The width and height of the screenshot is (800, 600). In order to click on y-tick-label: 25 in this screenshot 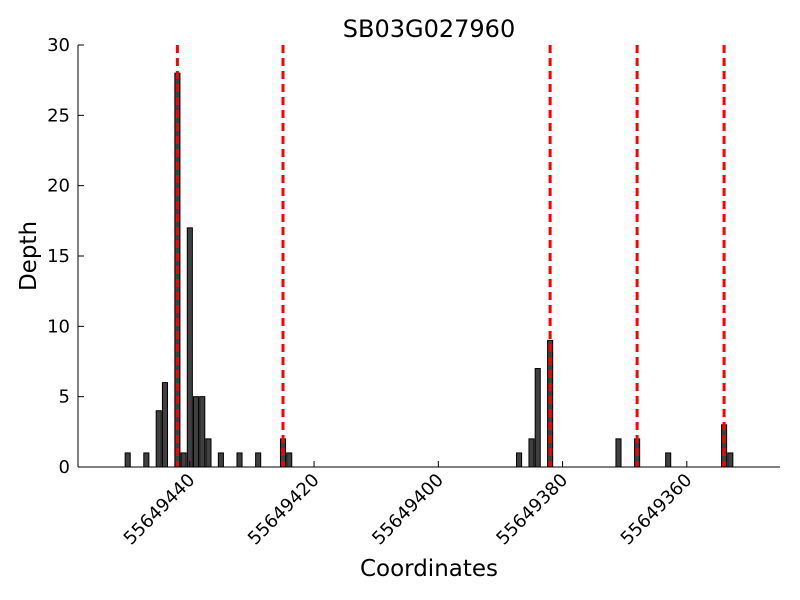, I will do `click(58, 115)`.